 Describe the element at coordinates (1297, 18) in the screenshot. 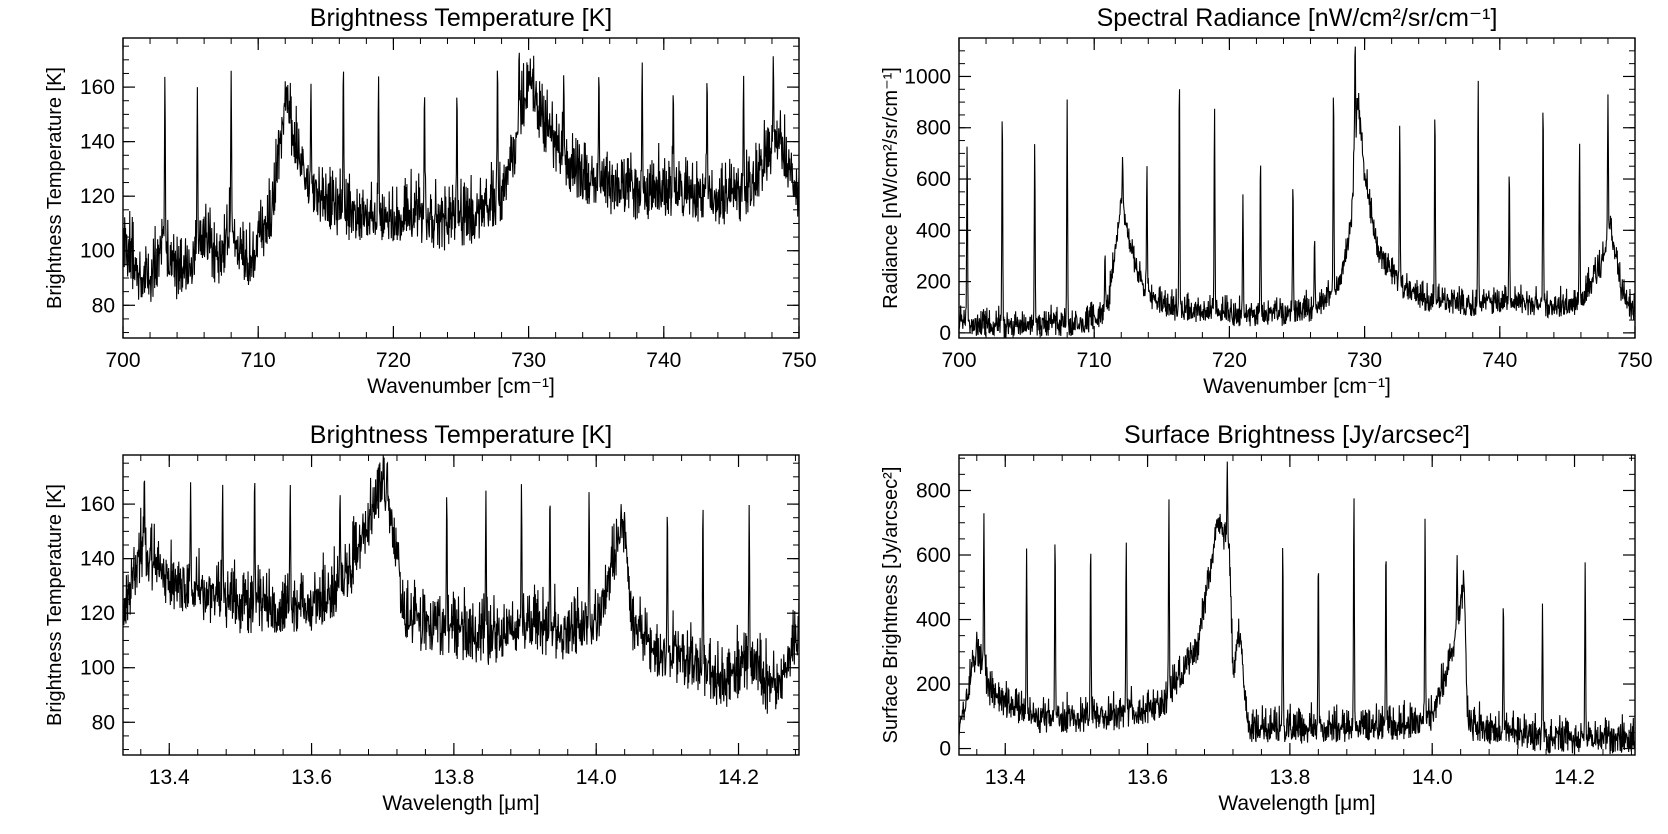

I see `chart-title: Spectral Radiance [nW/cm²/sr/cm⁻¹]` at that location.